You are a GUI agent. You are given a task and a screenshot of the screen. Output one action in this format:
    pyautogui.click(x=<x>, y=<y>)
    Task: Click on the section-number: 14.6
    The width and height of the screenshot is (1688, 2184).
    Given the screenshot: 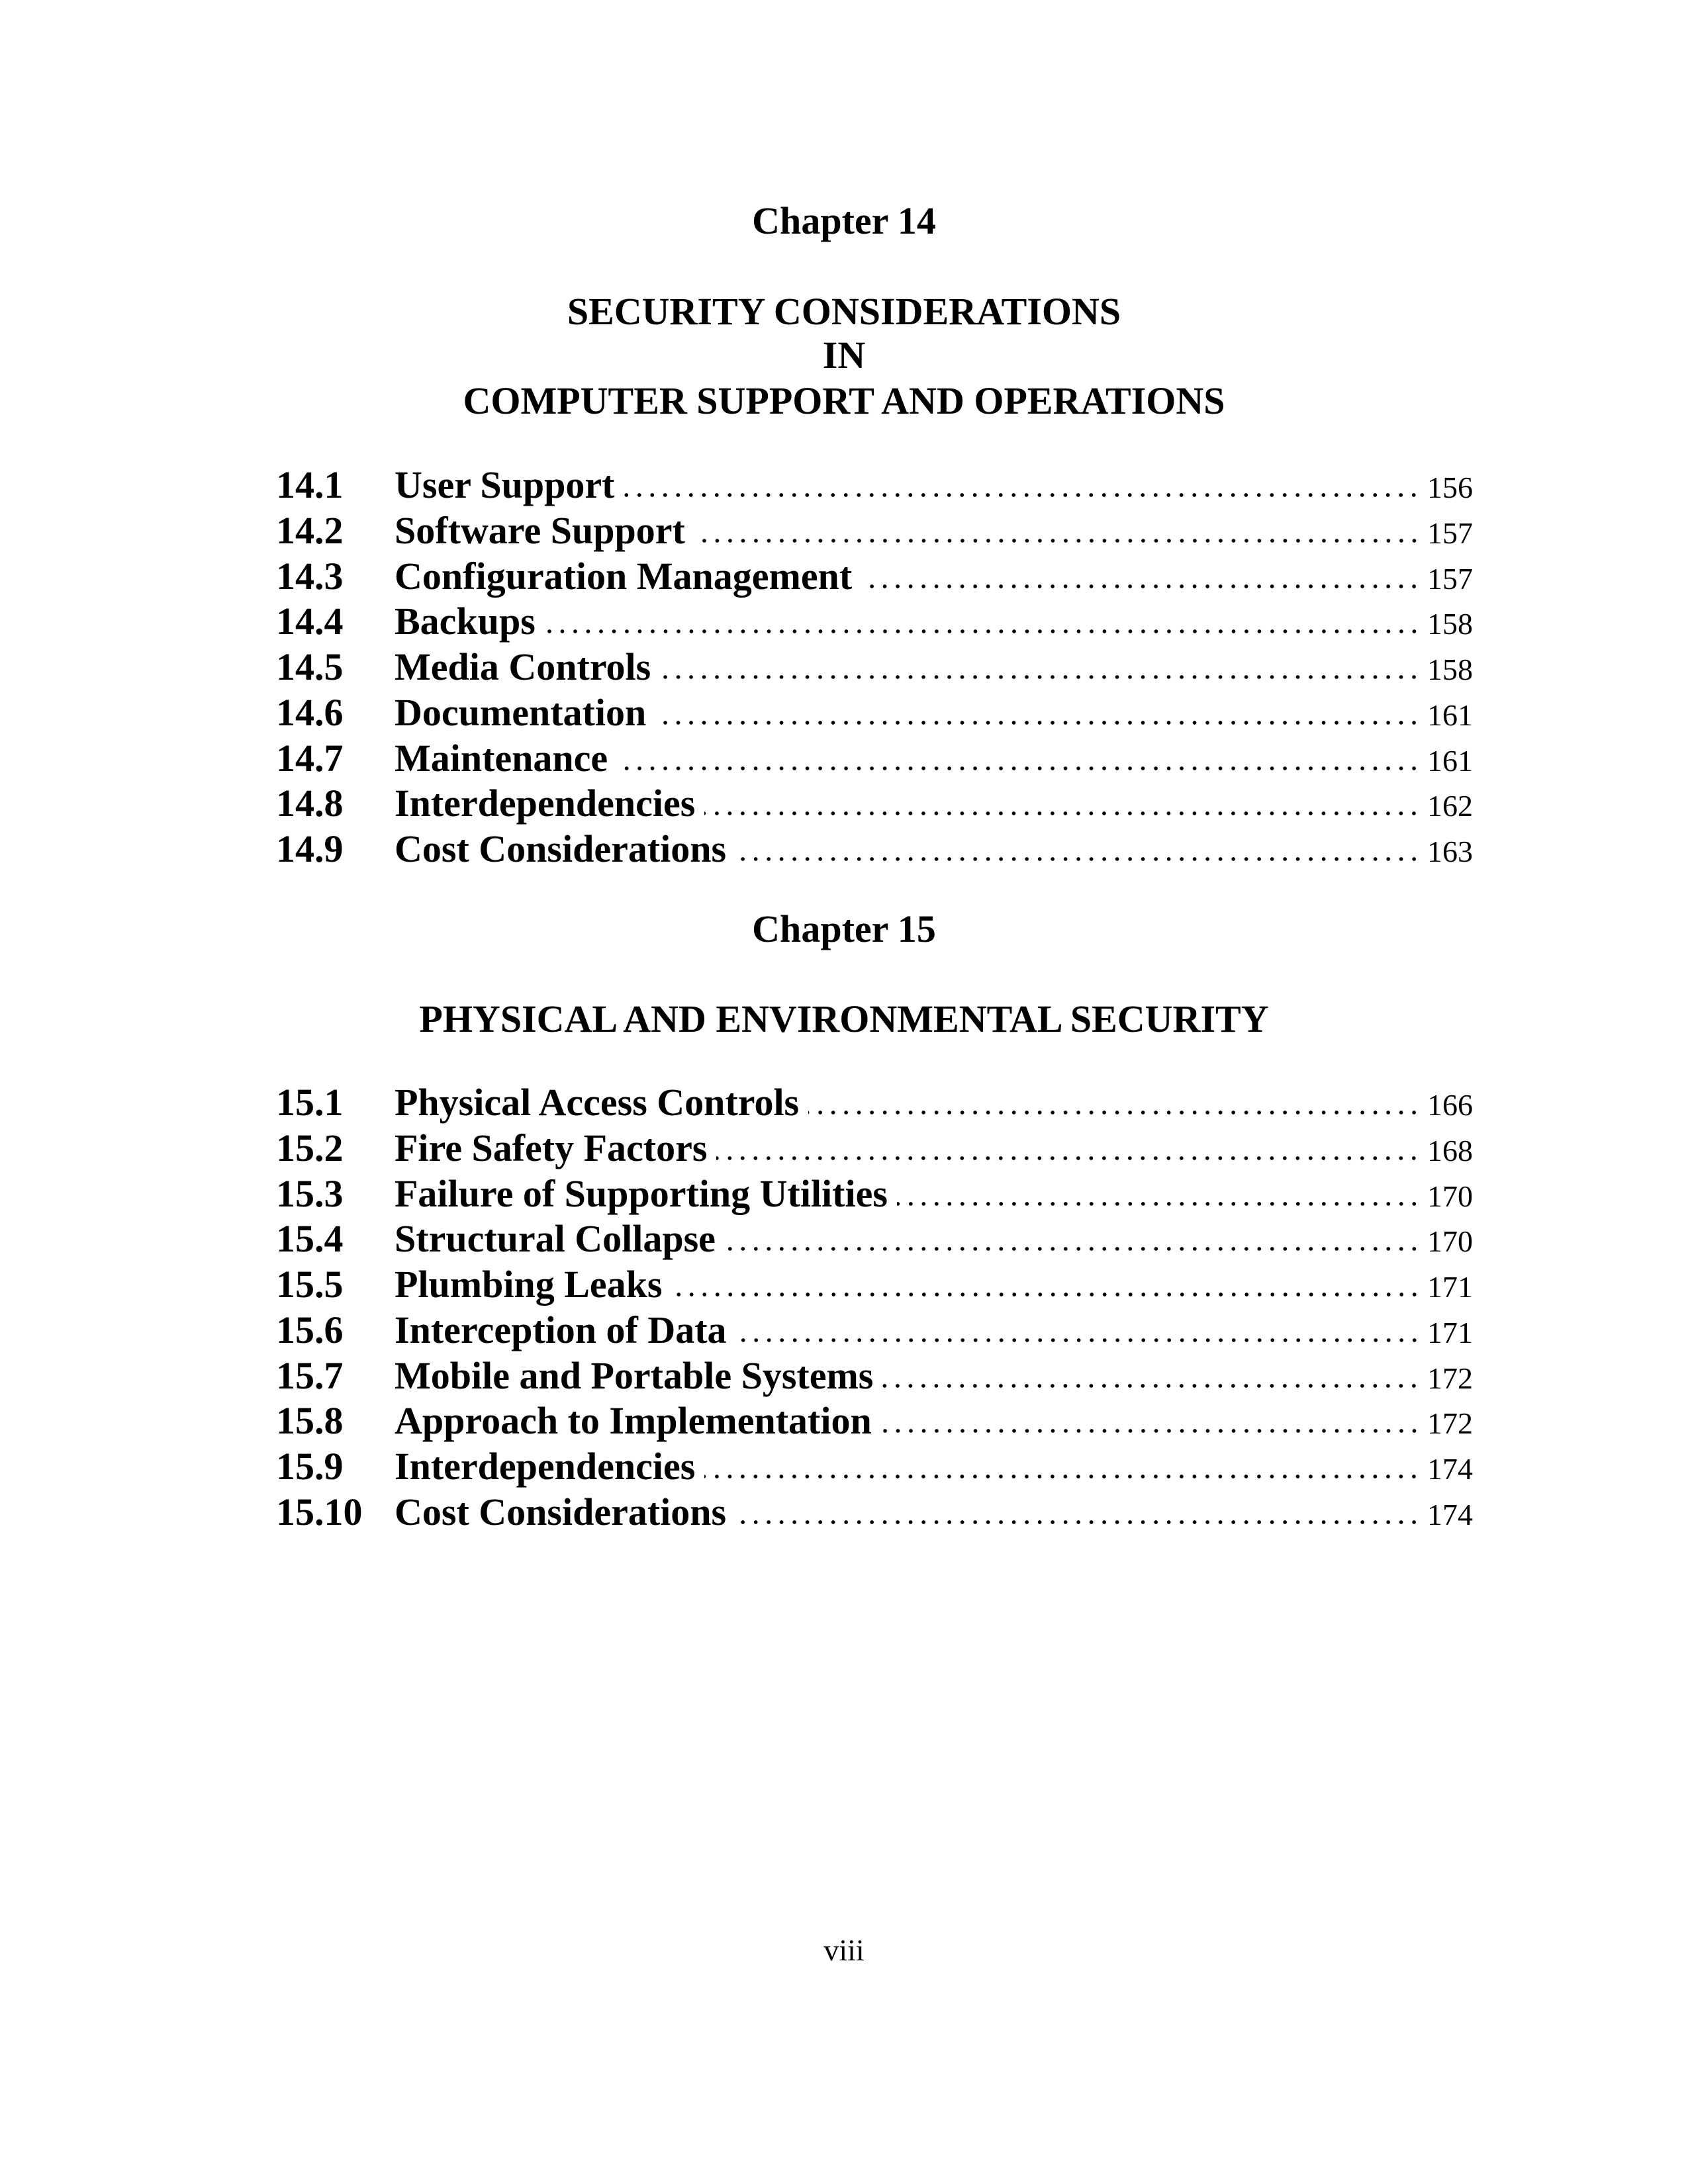 What is the action you would take?
    pyautogui.click(x=310, y=712)
    